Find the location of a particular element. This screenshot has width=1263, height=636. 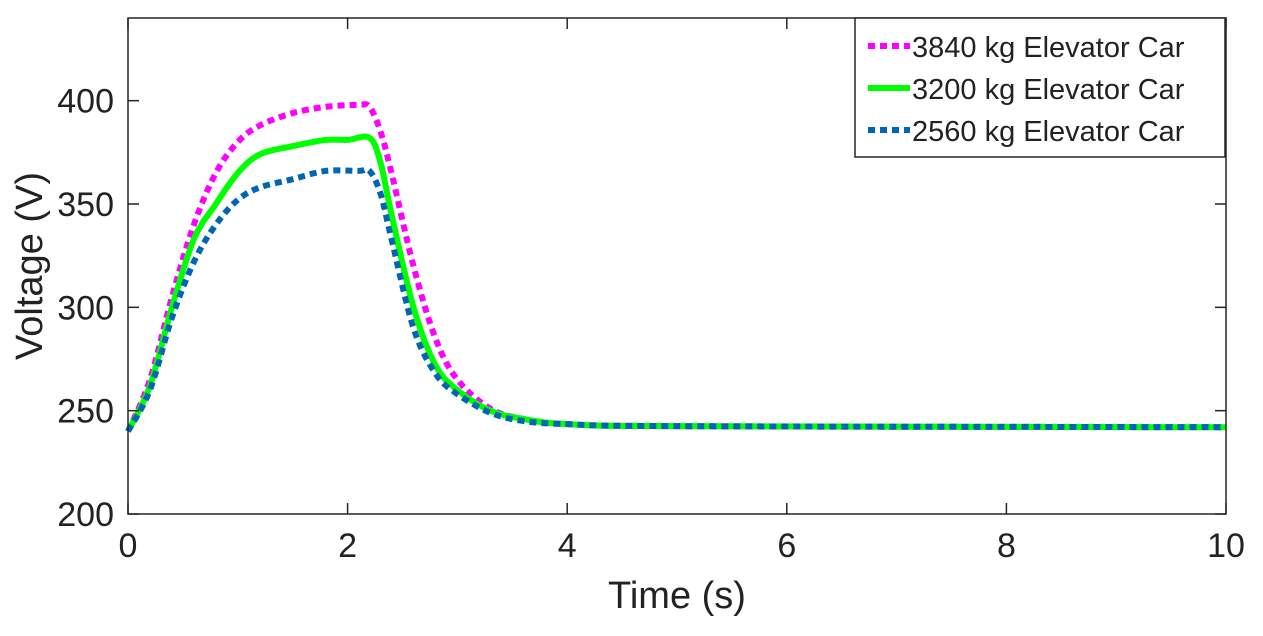

y-tick-label: 300 is located at coordinates (85, 308).